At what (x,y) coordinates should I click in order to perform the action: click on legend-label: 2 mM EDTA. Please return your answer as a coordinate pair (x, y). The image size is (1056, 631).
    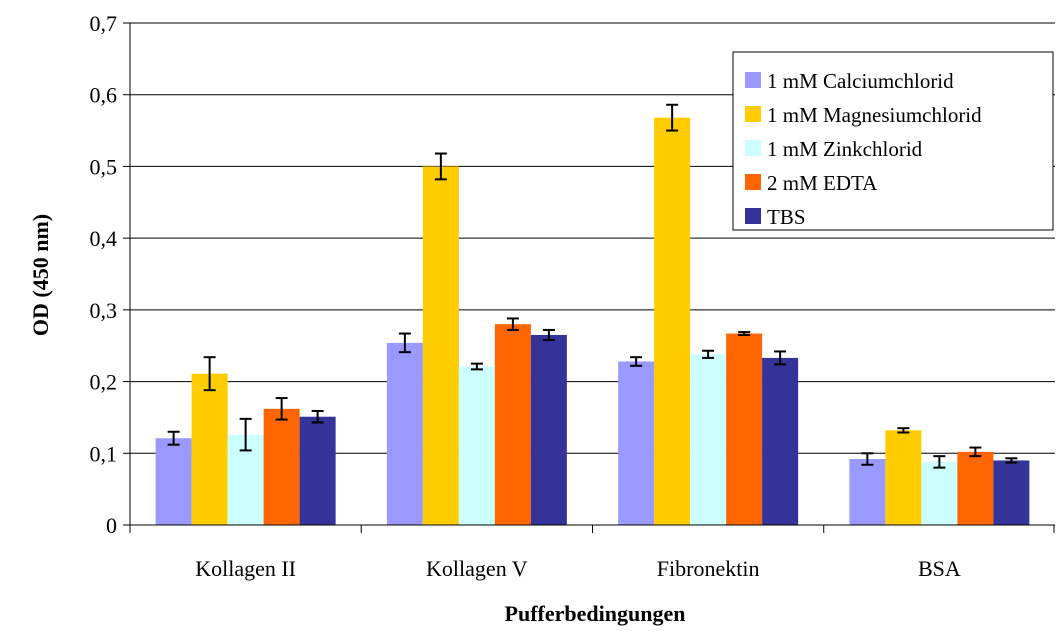
    Looking at the image, I should click on (822, 183).